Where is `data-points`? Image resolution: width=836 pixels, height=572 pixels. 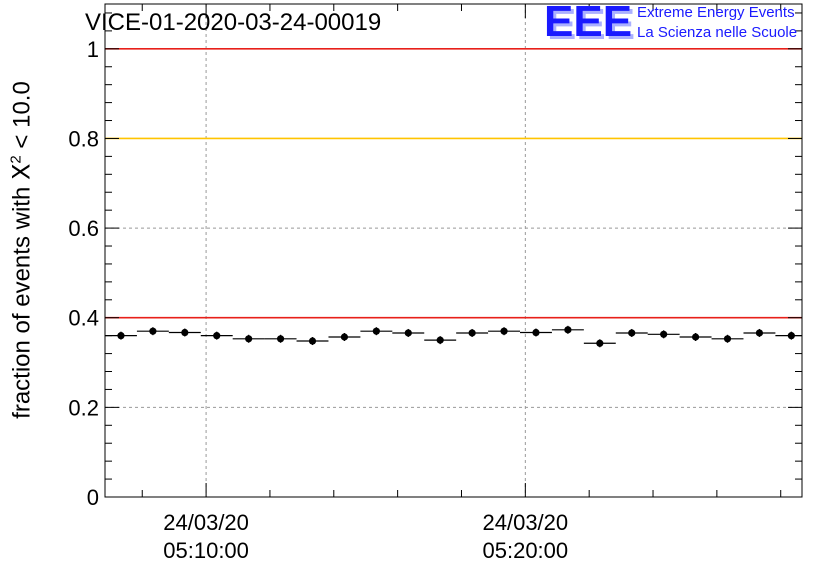
data-points is located at coordinates (453, 336).